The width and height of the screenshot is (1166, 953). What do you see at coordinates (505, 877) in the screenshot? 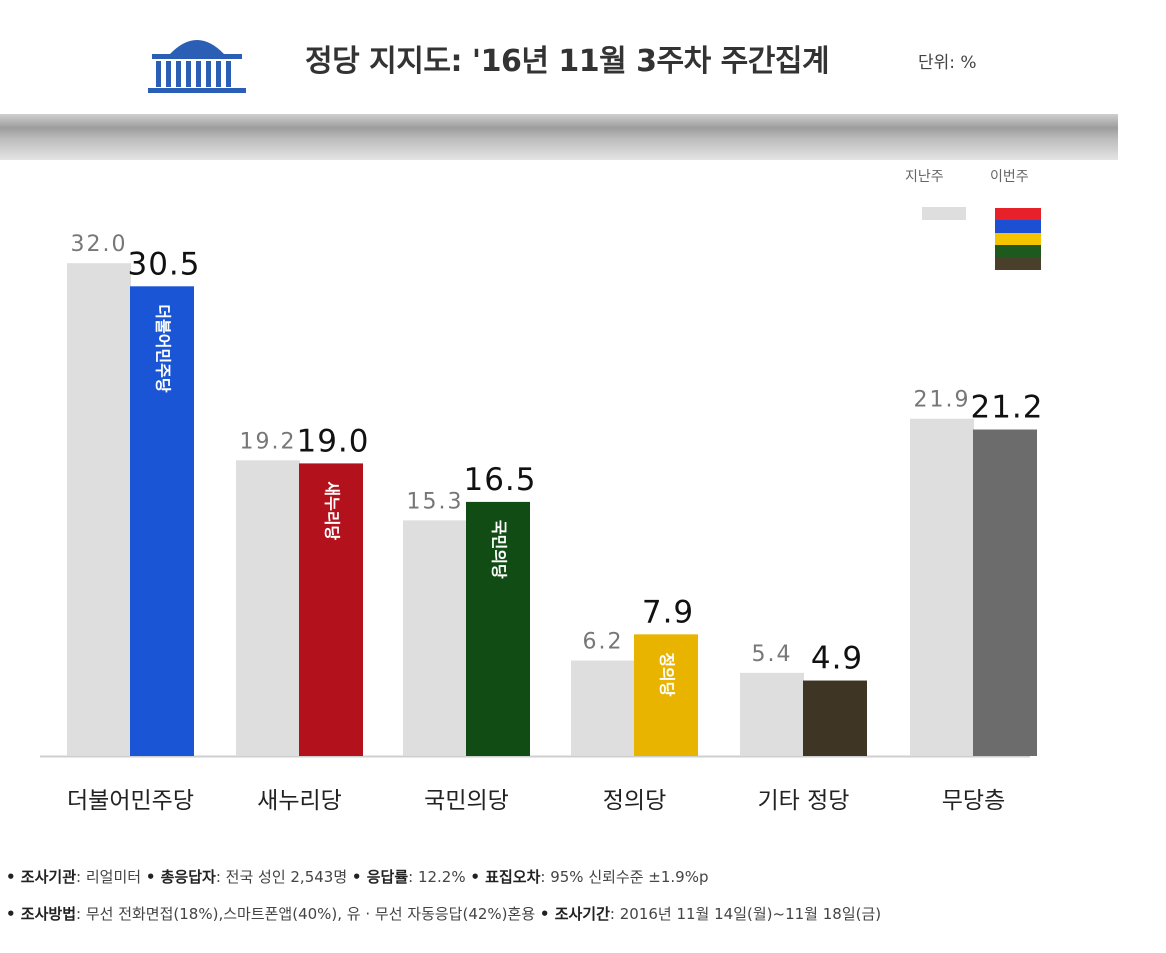
I see `footer-key: • 표집오차` at bounding box center [505, 877].